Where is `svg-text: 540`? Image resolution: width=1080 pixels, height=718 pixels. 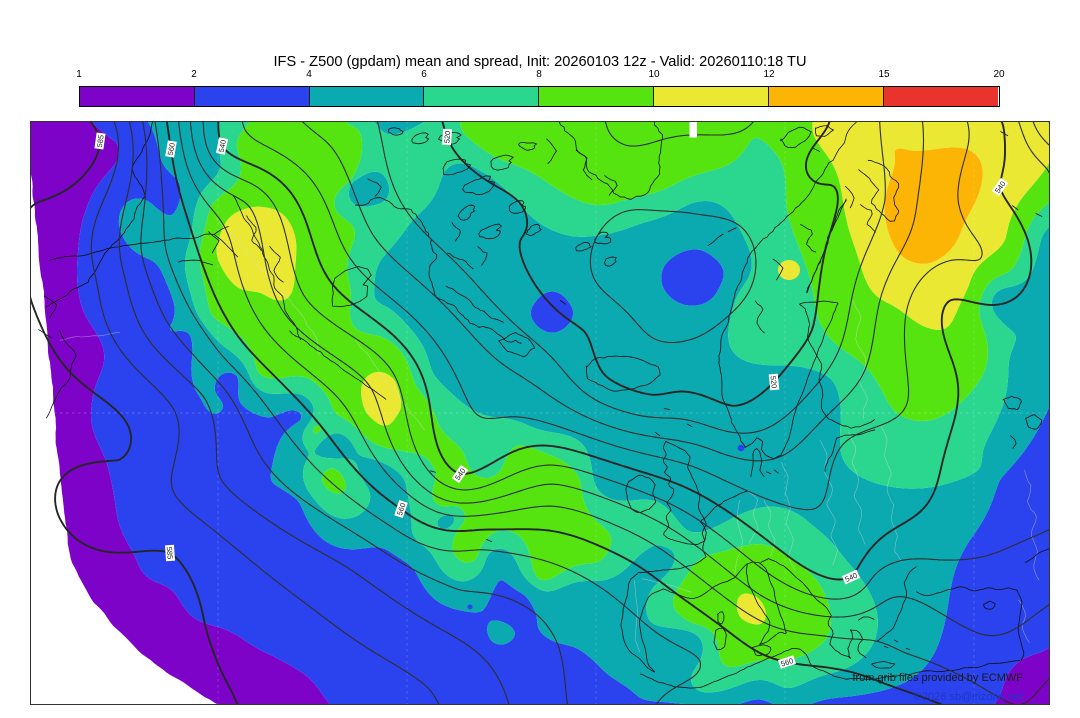
svg-text: 540 is located at coordinates (222, 146).